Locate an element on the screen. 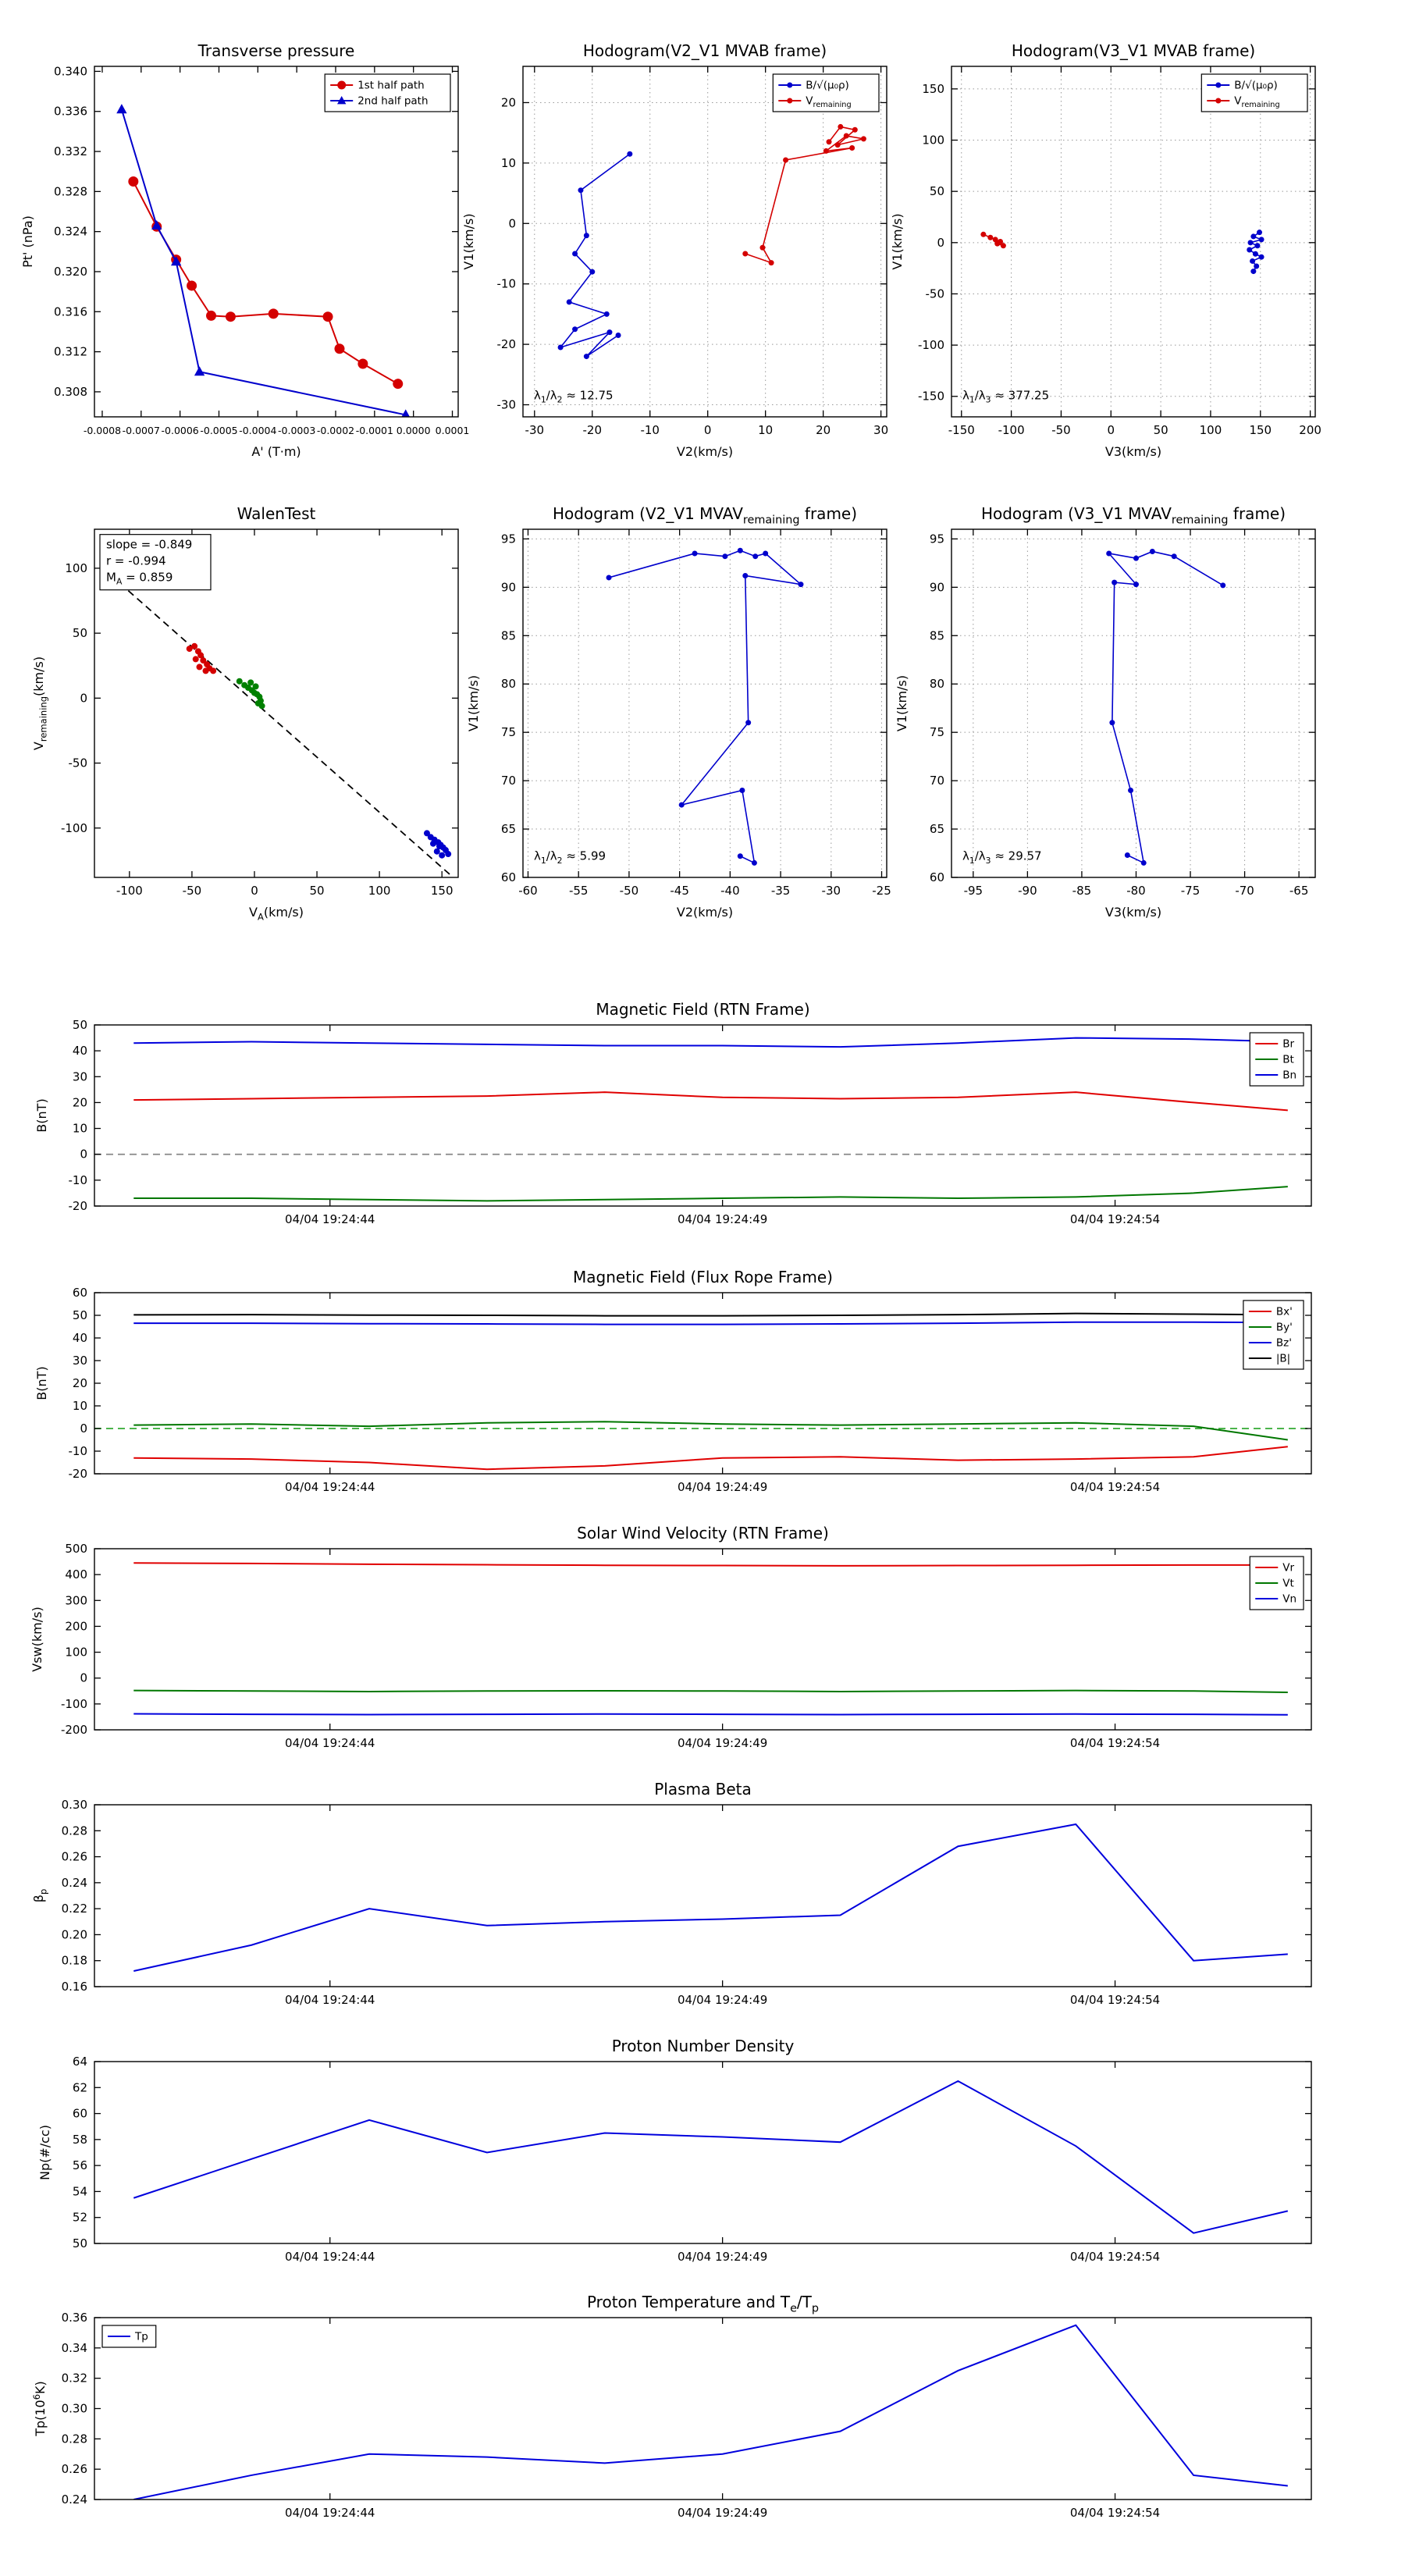 The image size is (1405, 2576). series-by- is located at coordinates (711, 1431).